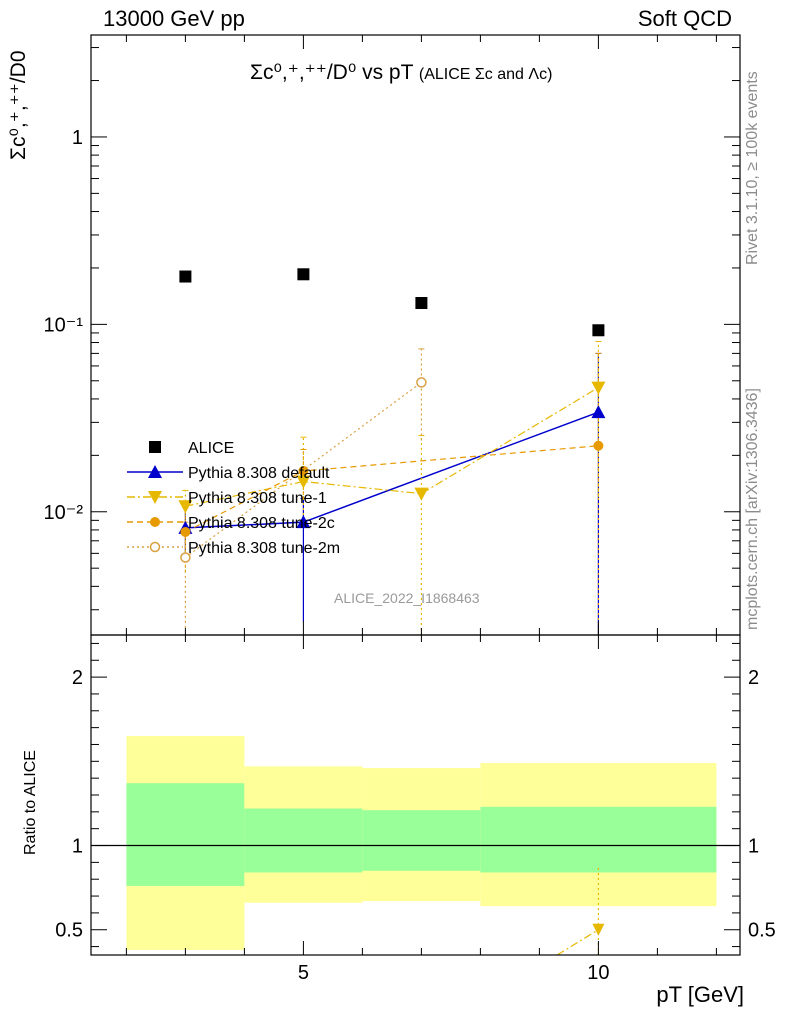  What do you see at coordinates (69, 931) in the screenshot?
I see `ratio-y-tick-label-left: 0.5` at bounding box center [69, 931].